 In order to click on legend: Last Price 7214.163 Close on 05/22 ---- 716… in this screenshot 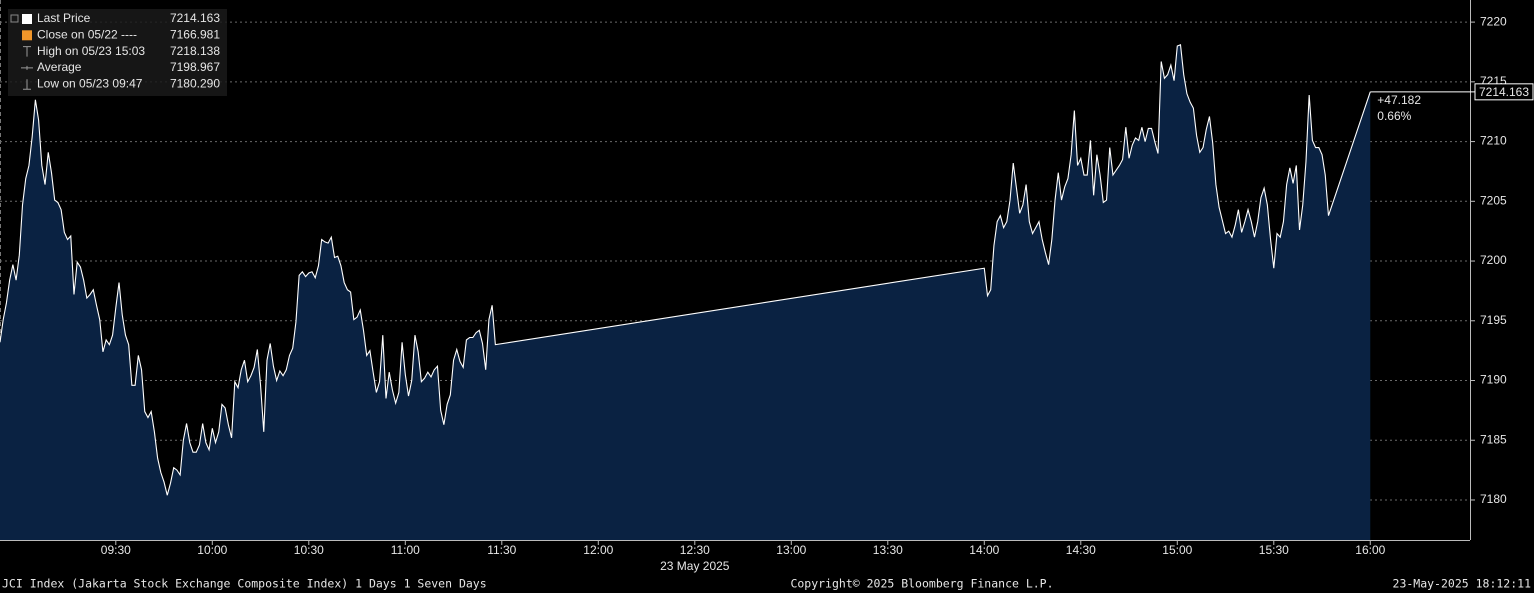, I will do `click(117, 52)`.